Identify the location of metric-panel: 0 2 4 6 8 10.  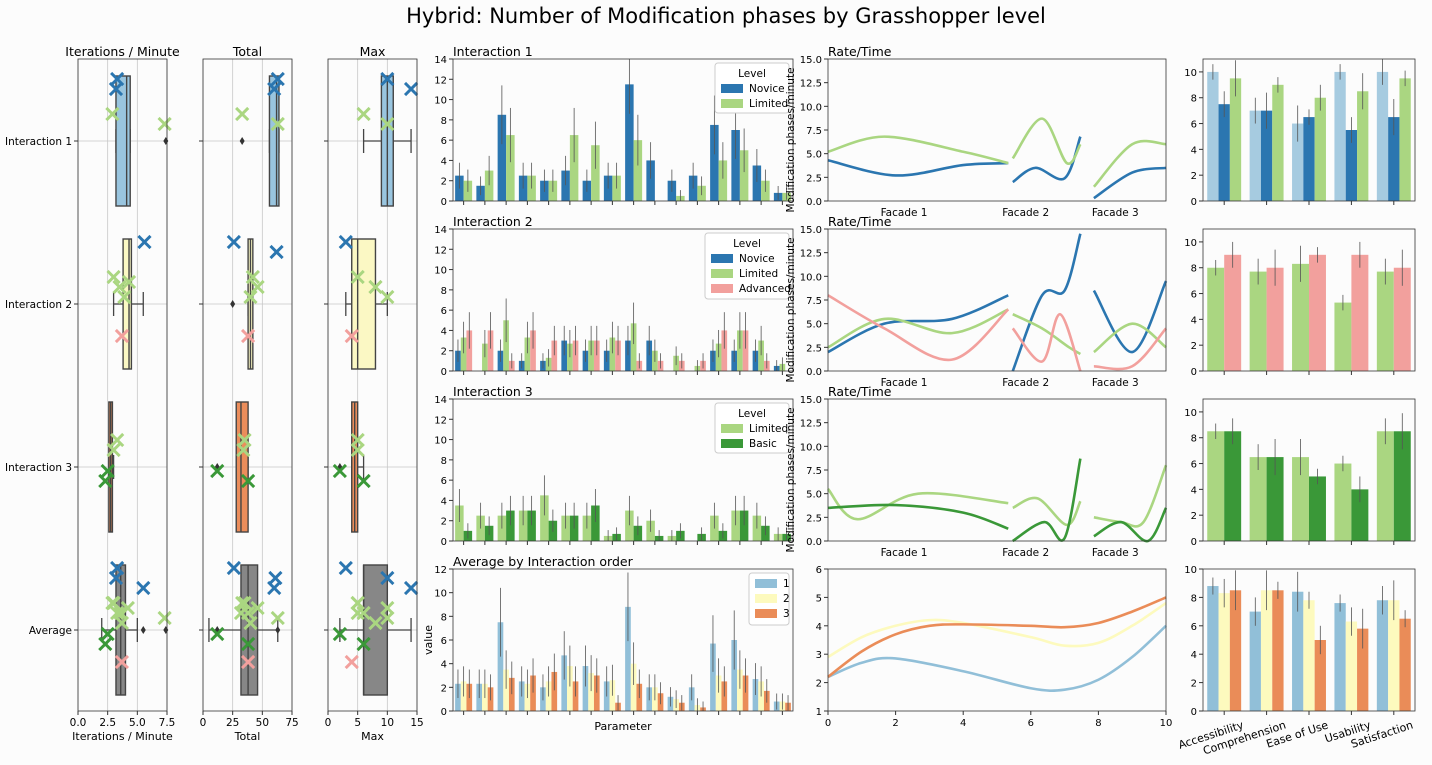
(1297, 308).